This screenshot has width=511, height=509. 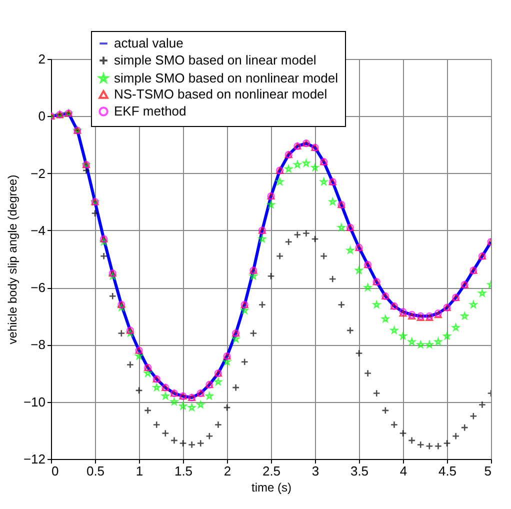 What do you see at coordinates (34, 402) in the screenshot?
I see `y-tick-label: −10` at bounding box center [34, 402].